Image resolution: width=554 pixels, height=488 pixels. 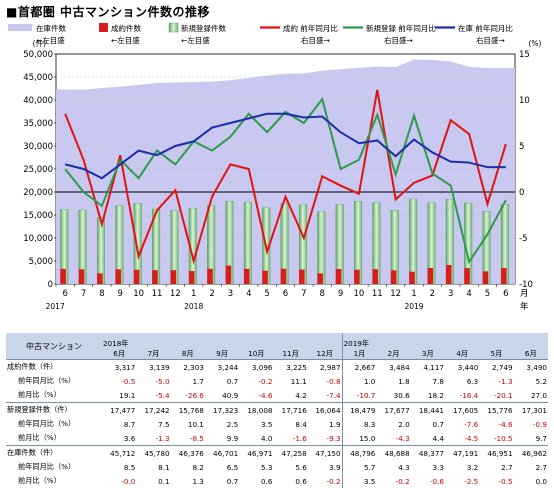 What do you see at coordinates (256, 353) in the screenshot?
I see `table-month-label: 10月` at bounding box center [256, 353].